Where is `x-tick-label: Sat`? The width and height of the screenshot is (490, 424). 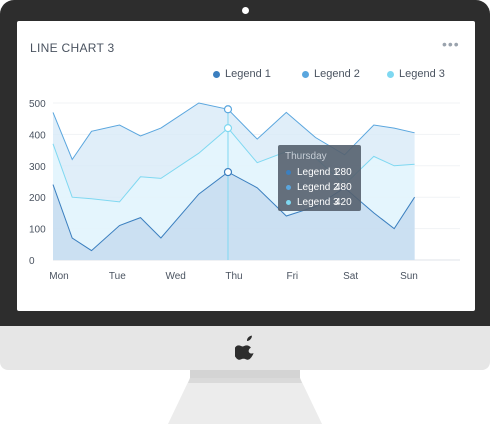
x-tick-label: Sat is located at coordinates (350, 276).